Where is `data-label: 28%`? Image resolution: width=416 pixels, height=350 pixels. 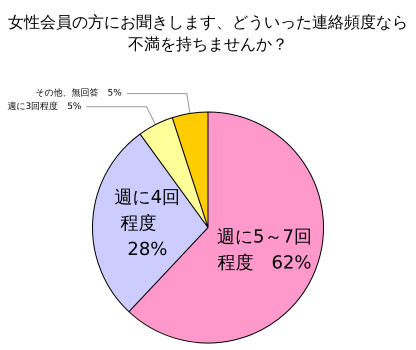 data-label: 28% is located at coordinates (147, 249).